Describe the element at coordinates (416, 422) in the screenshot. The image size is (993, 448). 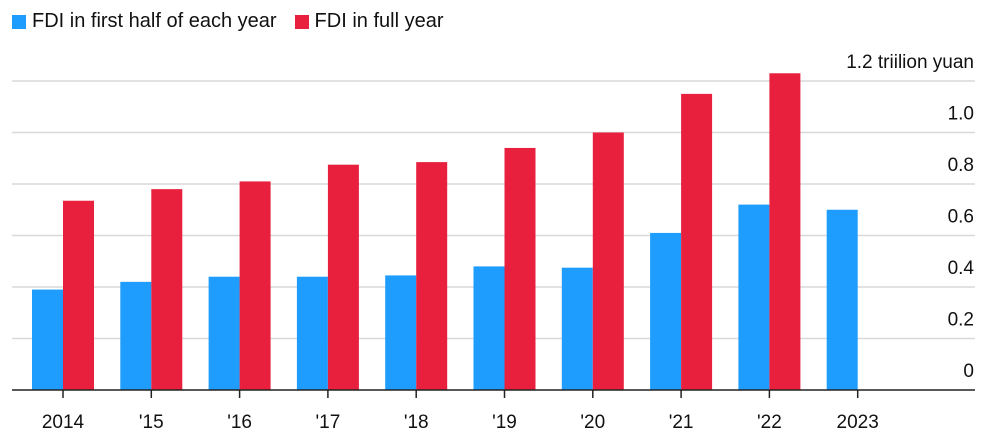
I see `x-tick-label: '18` at that location.